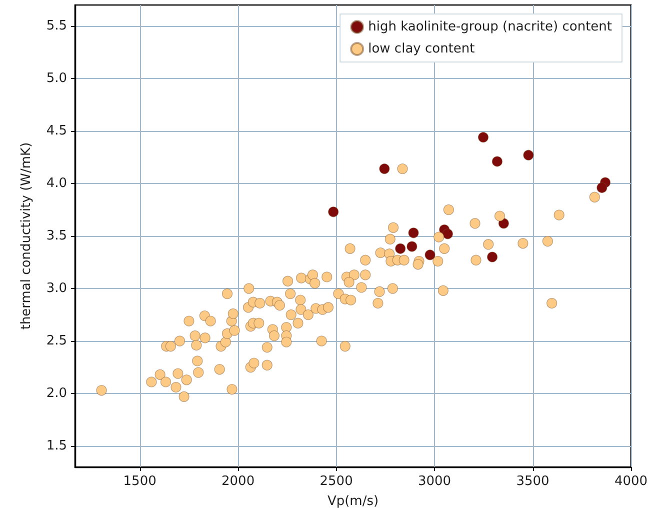 Image resolution: width=652 pixels, height=521 pixels. I want to click on y-tick-label: 4.5, so click(56, 131).